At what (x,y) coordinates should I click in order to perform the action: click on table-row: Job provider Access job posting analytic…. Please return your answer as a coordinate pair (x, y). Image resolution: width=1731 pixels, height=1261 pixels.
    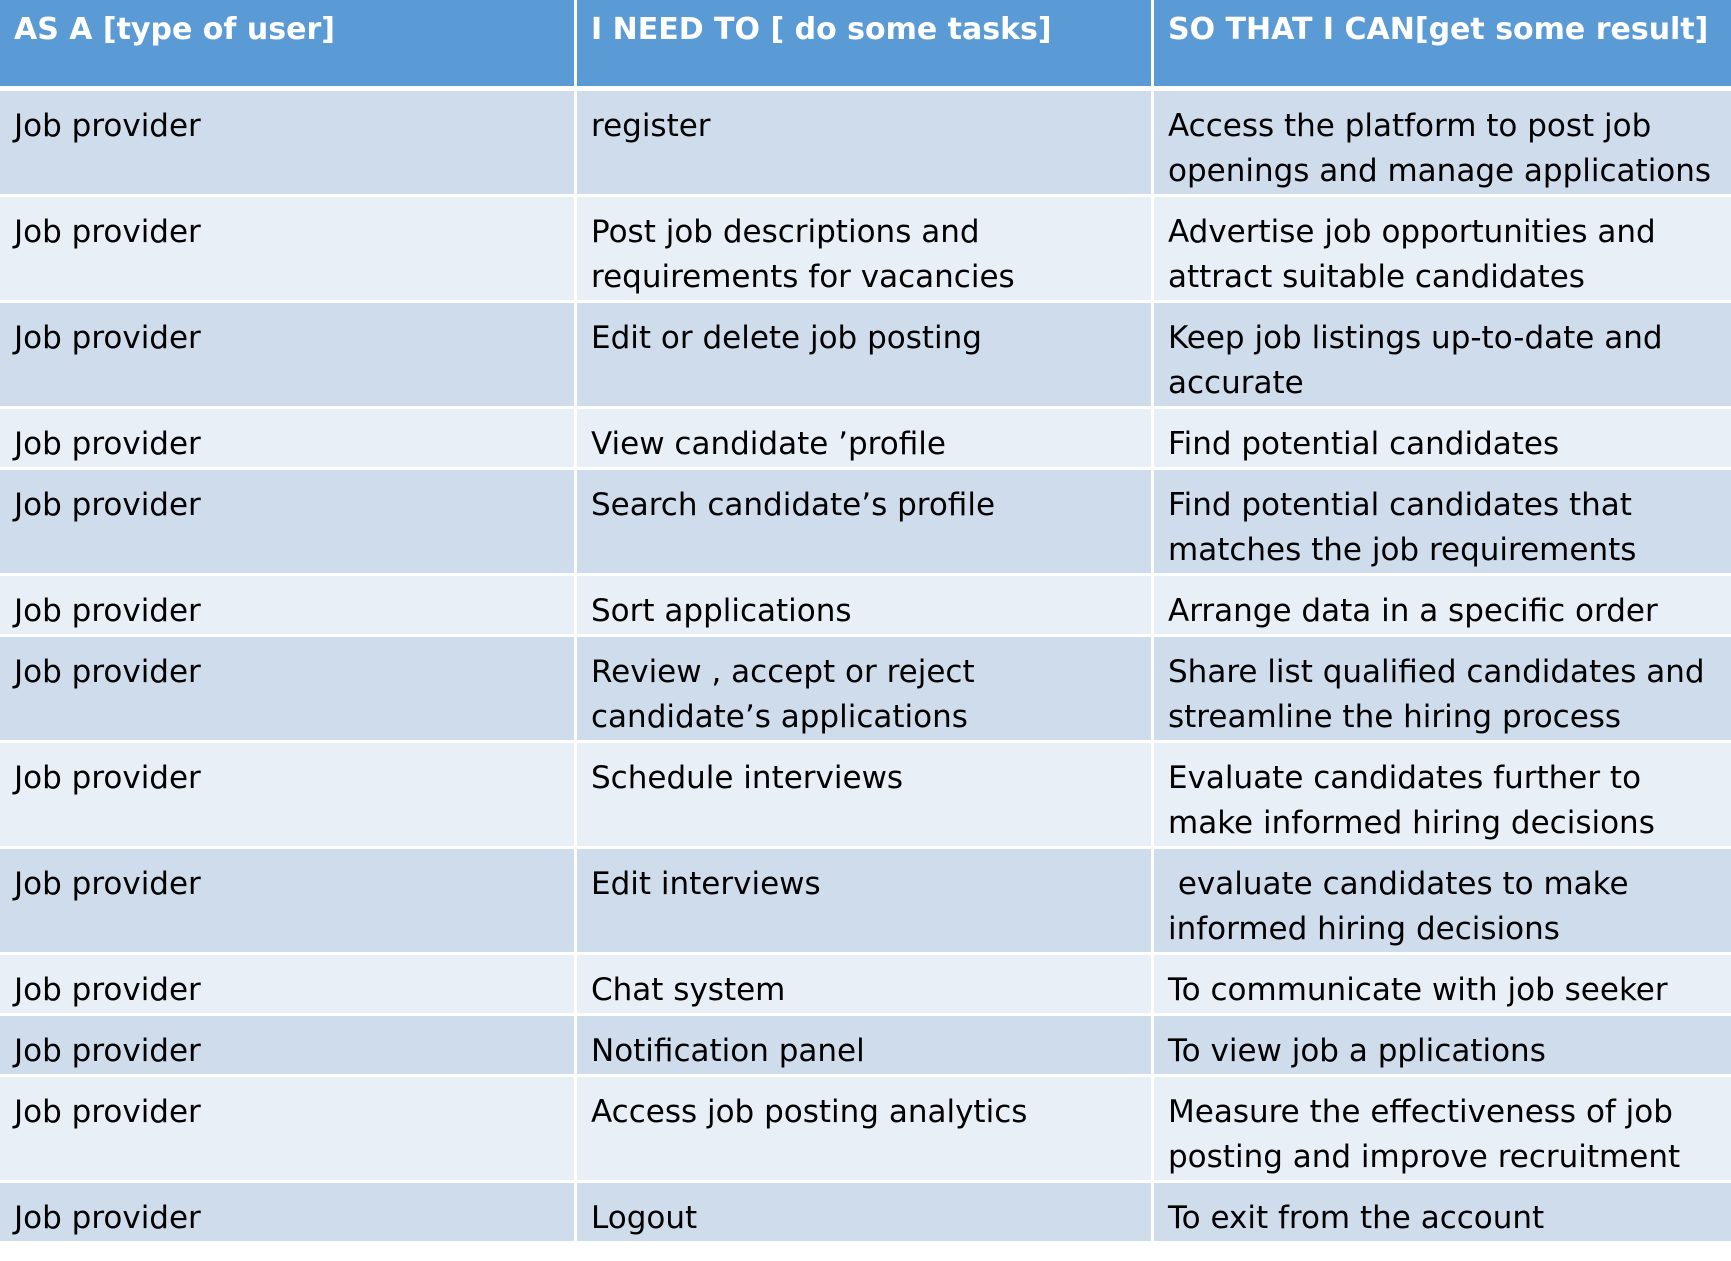
    Looking at the image, I should click on (865, 1130).